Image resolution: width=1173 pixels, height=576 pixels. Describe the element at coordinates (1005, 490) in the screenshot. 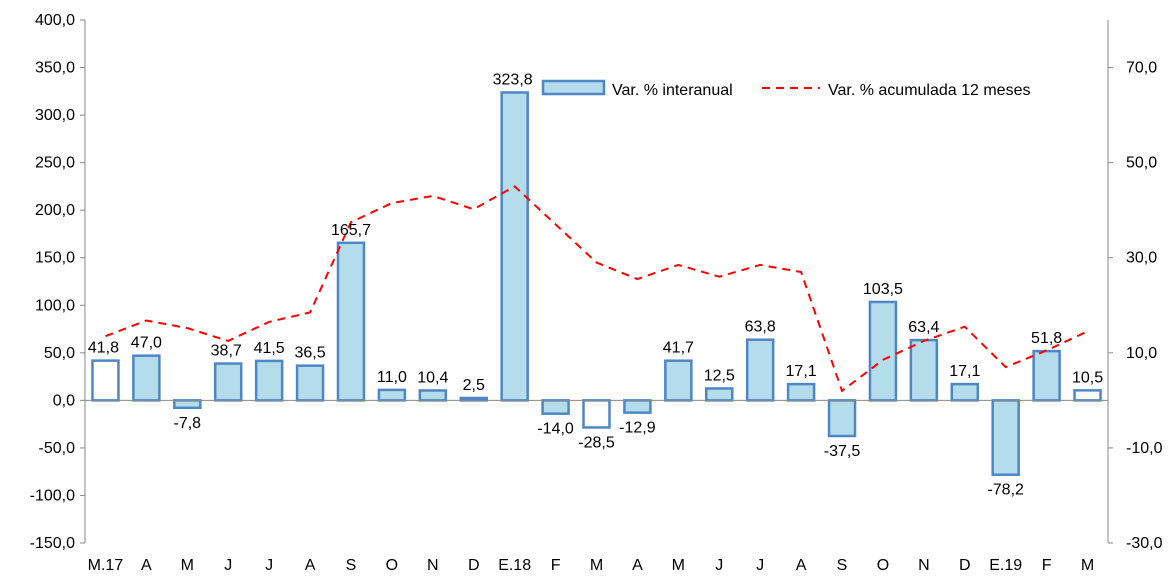

I see `bar-value-label: -78,2` at that location.